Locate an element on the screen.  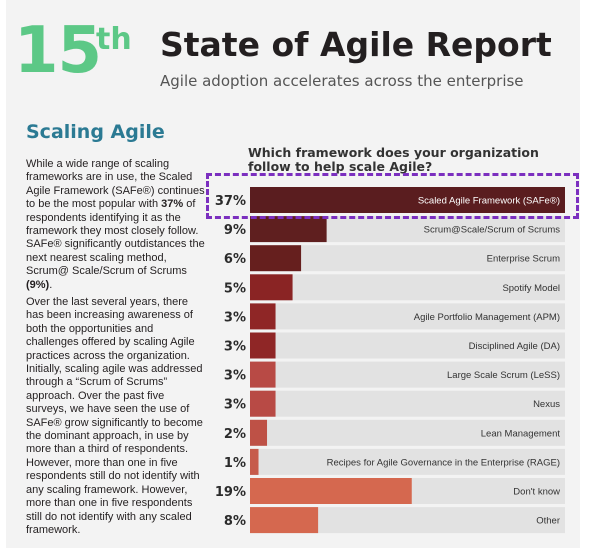
category-label: Scaled Agile Framework (SAFe®) is located at coordinates (489, 201).